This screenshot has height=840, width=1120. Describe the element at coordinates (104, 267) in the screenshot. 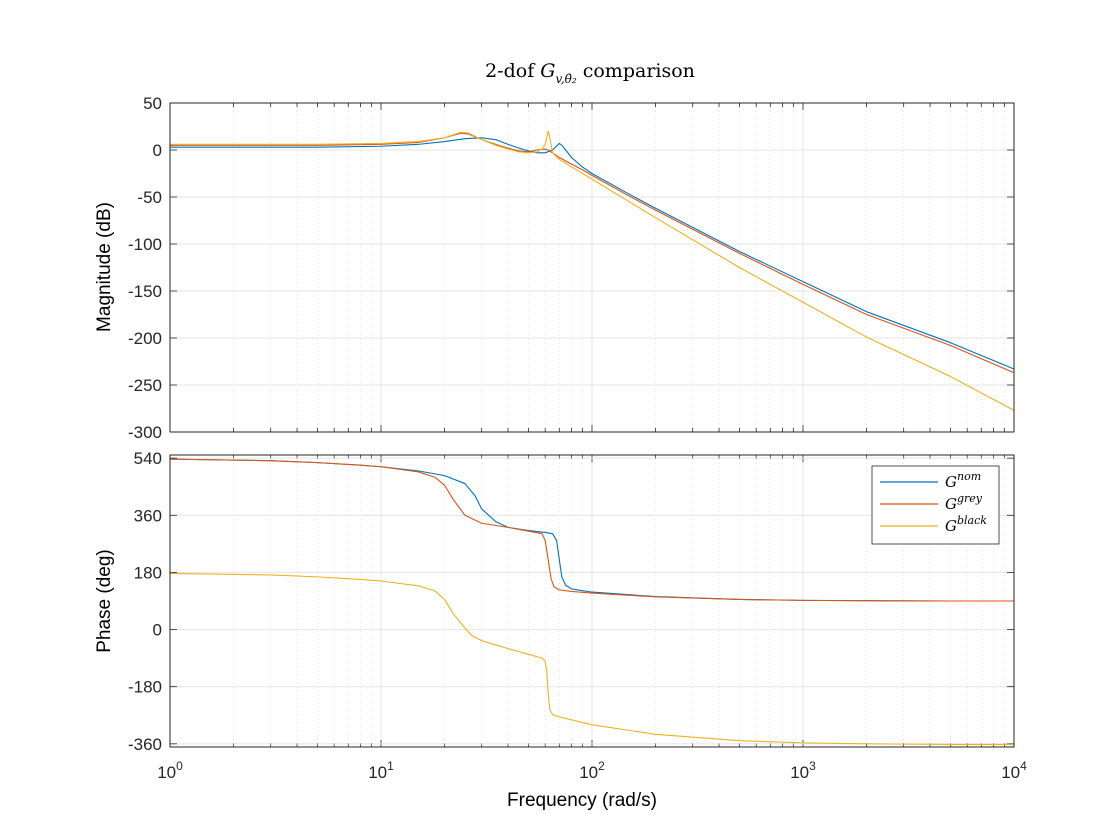

I see `magnitude-y-label: Magnitude (dB)` at that location.